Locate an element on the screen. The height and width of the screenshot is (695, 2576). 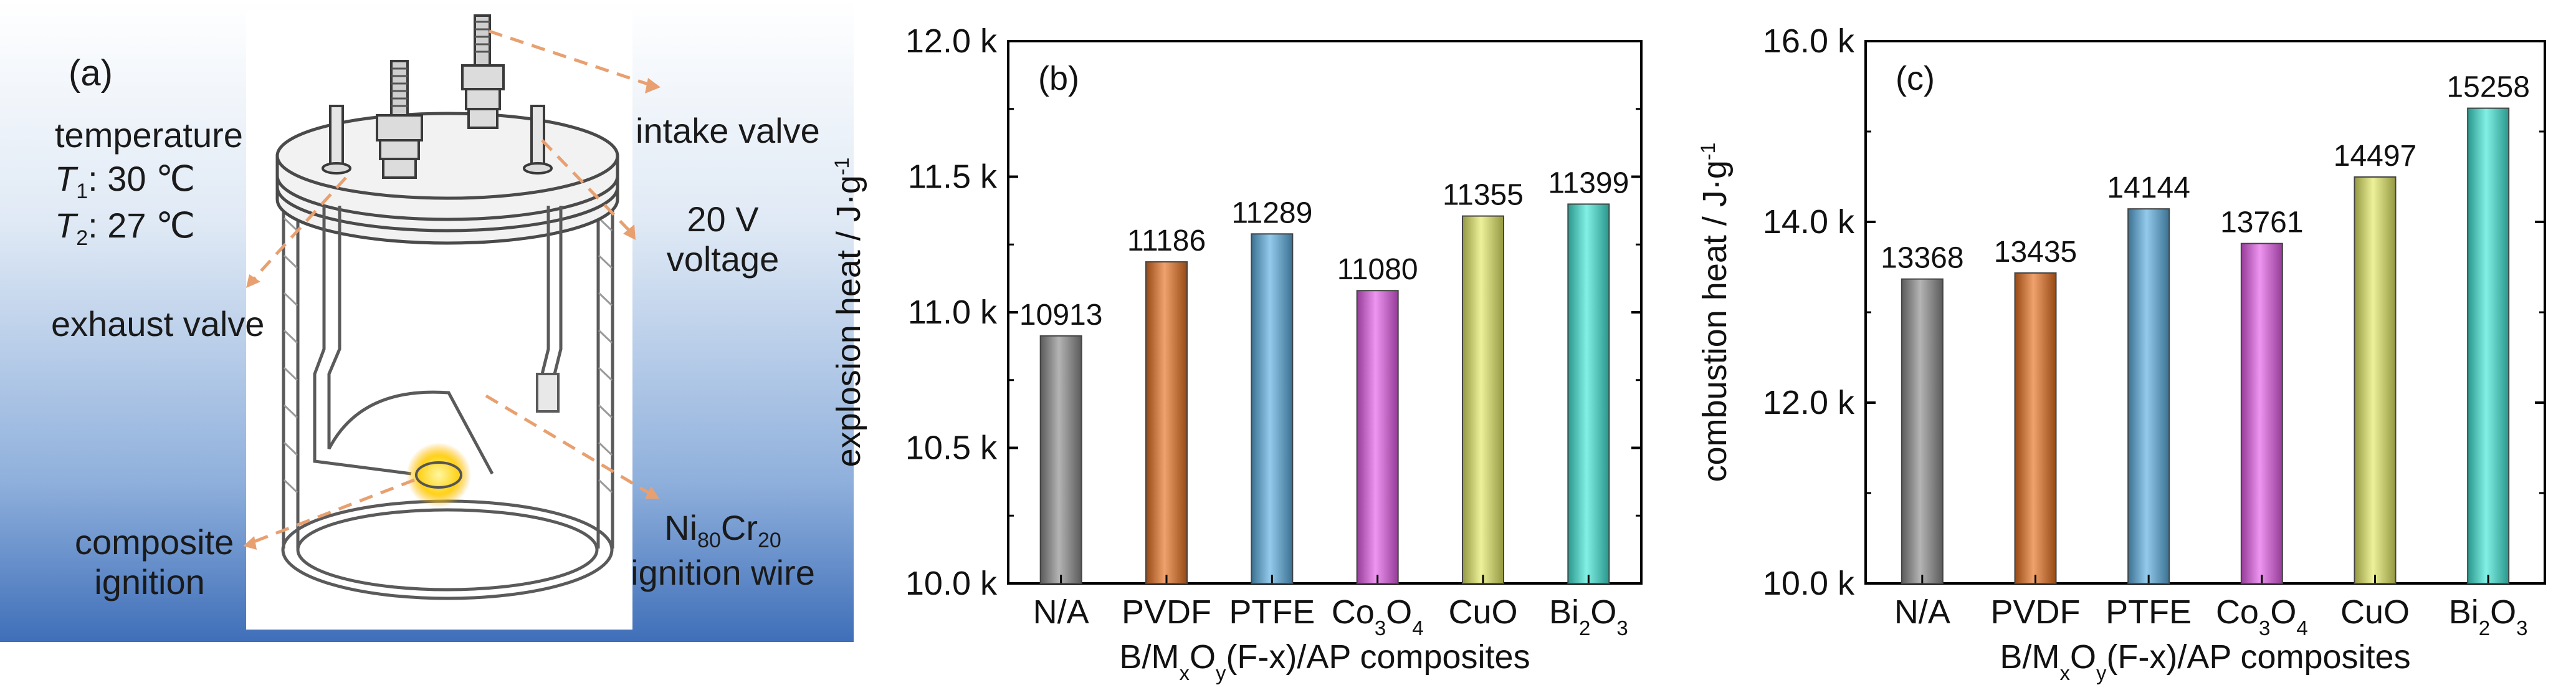
bar-value-label: 11080 is located at coordinates (1378, 269).